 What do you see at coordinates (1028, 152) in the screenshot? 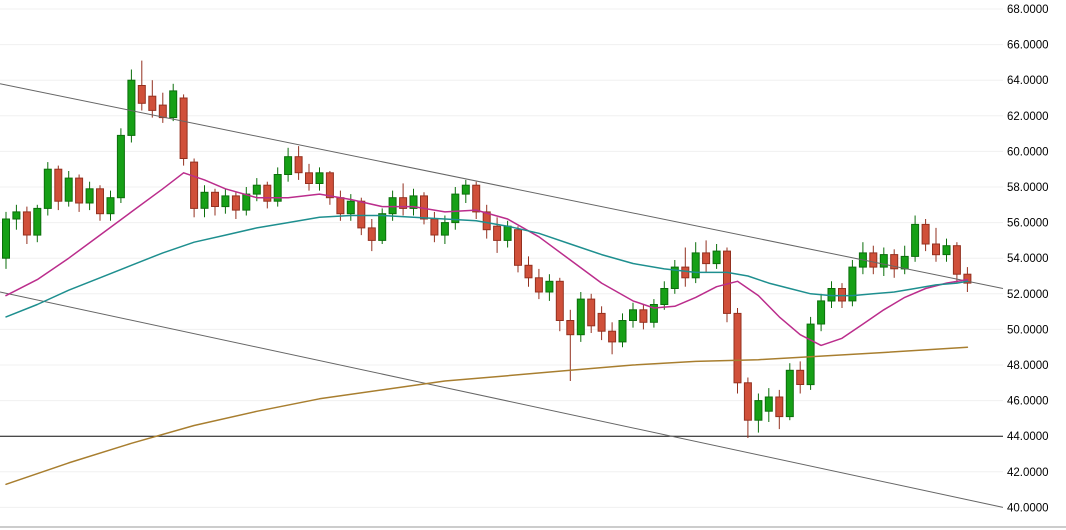
I see `y-axis-label: 60.0000` at bounding box center [1028, 152].